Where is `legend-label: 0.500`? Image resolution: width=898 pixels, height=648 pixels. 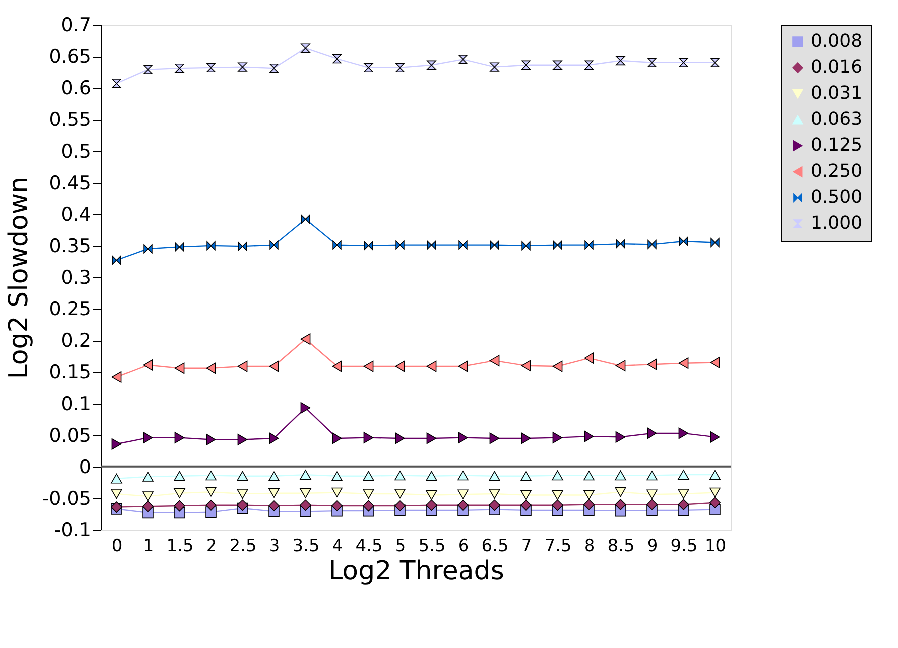 legend-label: 0.500 is located at coordinates (837, 197).